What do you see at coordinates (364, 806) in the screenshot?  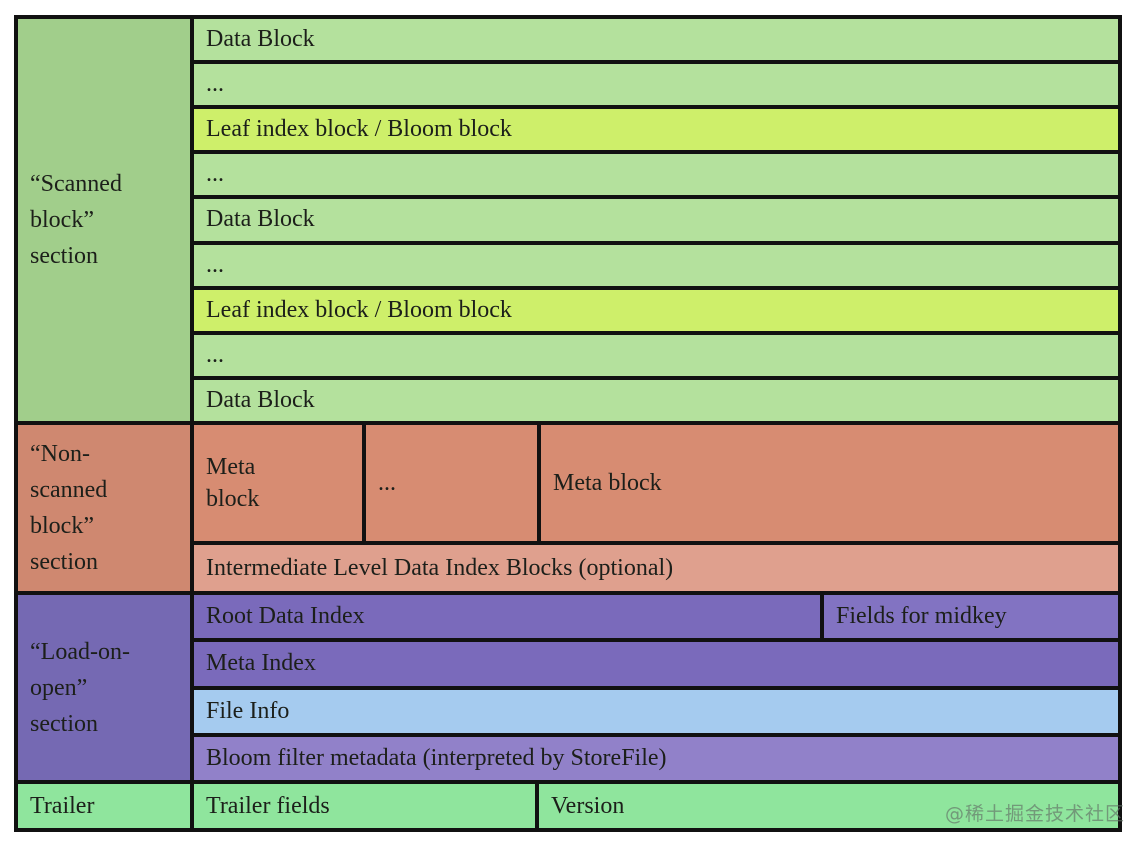 I see `cell-trailer-fields: Trailer fields` at bounding box center [364, 806].